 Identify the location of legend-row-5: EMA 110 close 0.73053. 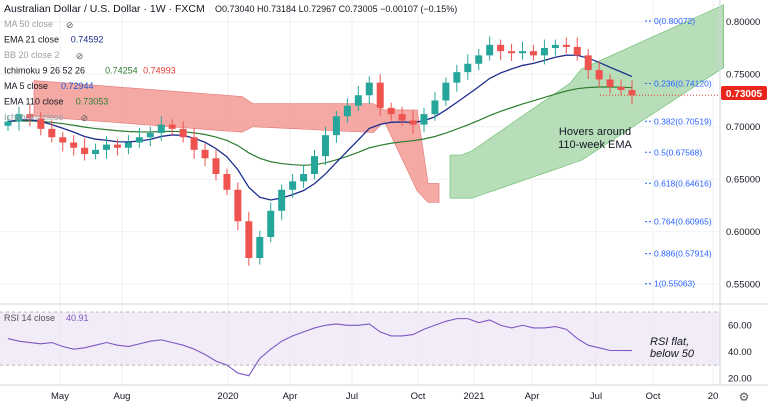
(56, 102).